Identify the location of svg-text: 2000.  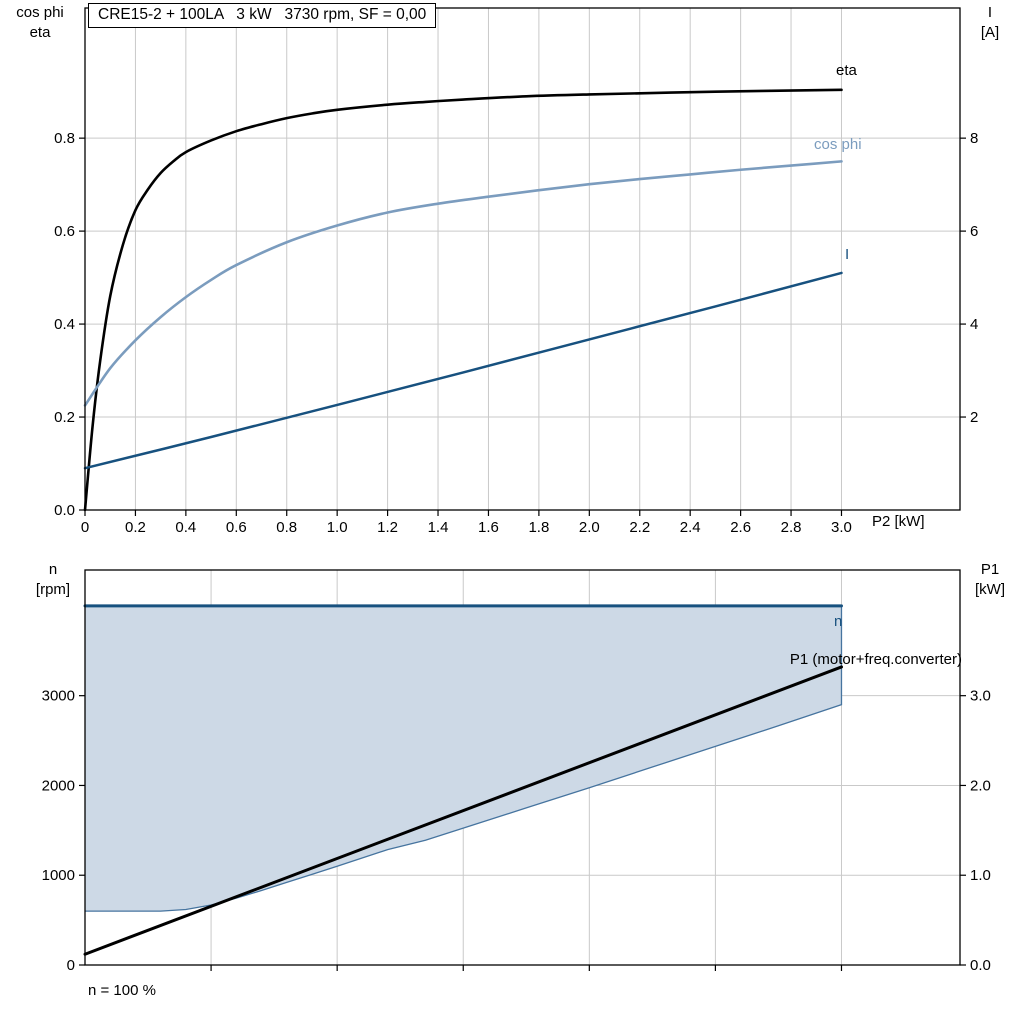
(58, 785).